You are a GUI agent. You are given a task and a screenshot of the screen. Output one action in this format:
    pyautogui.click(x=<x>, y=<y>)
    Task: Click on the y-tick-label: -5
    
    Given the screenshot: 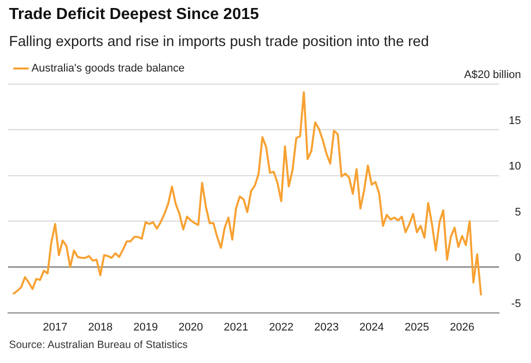 What is the action you would take?
    pyautogui.click(x=516, y=304)
    